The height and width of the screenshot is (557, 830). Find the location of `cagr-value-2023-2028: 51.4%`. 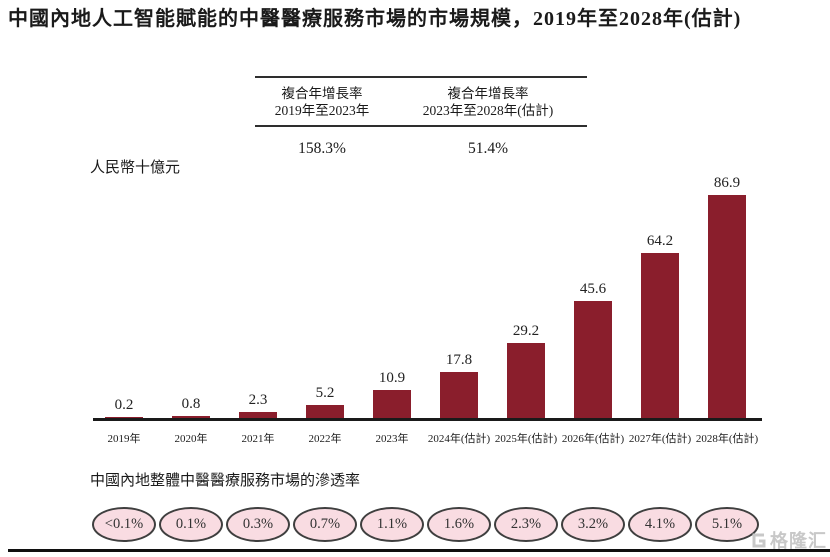

cagr-value-2023-2028: 51.4% is located at coordinates (488, 148).